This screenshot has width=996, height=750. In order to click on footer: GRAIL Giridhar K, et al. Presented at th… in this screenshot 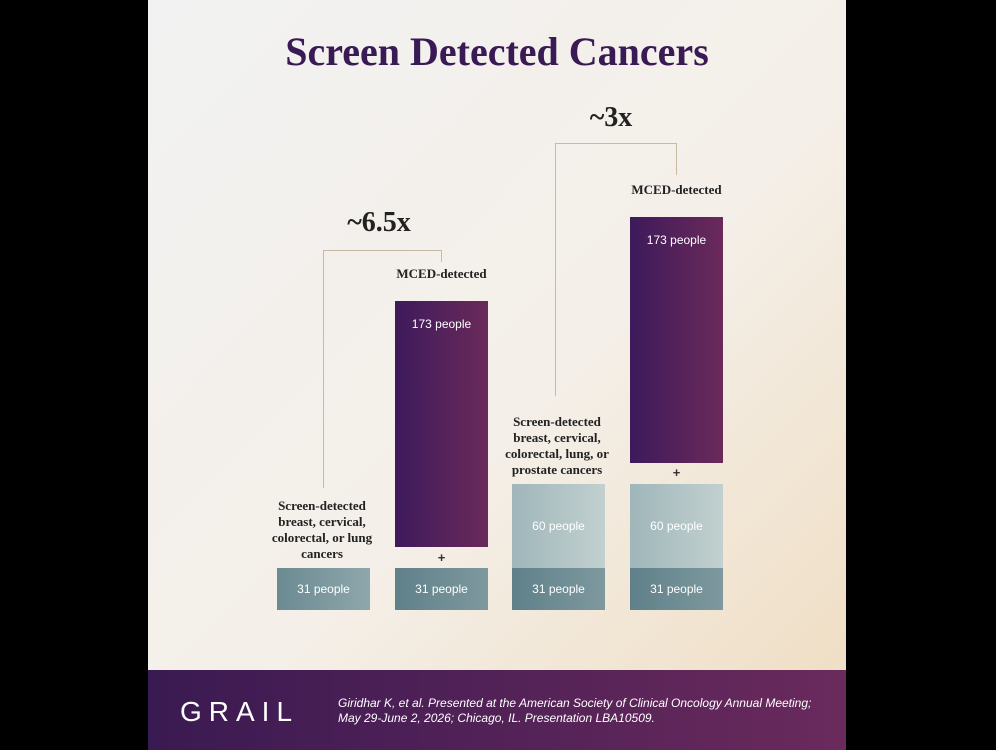, I will do `click(497, 710)`.